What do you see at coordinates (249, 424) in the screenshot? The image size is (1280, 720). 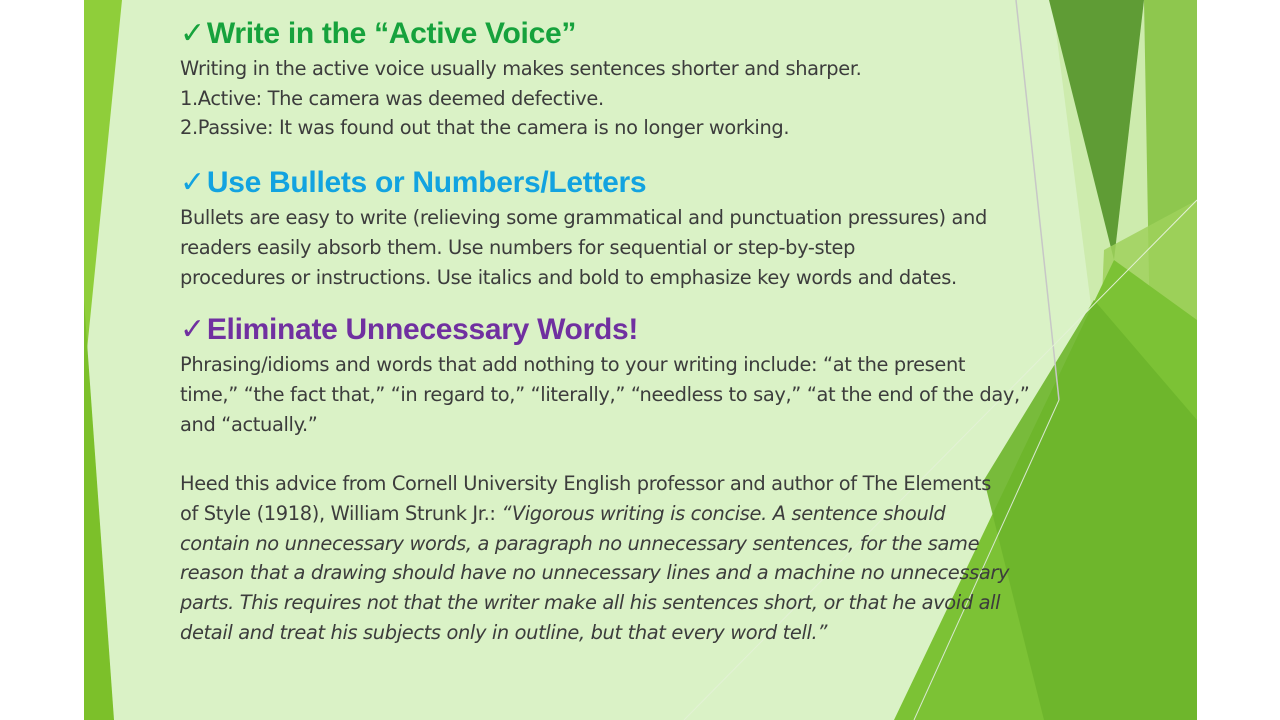 I see `section-line: and “actually.”` at bounding box center [249, 424].